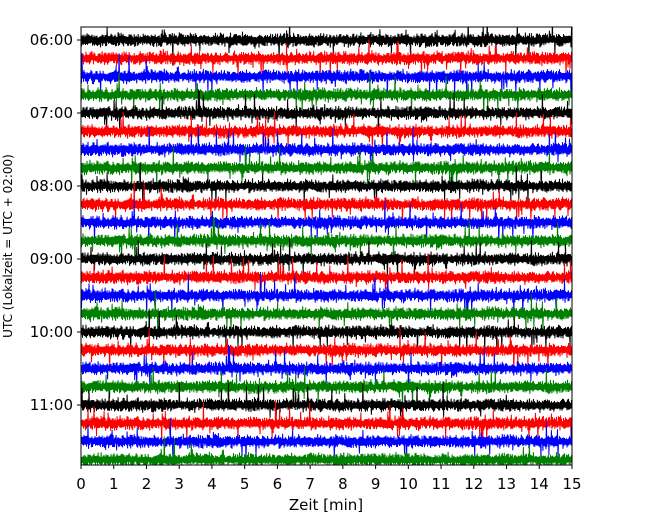  I want to click on y-tick-label: 10:00, so click(51, 332).